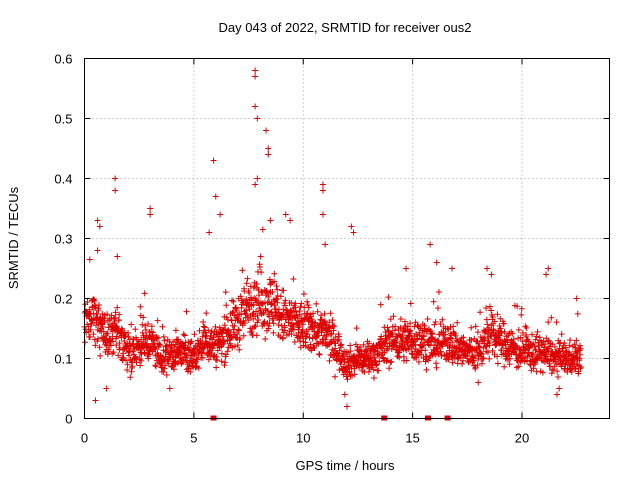 Image resolution: width=640 pixels, height=480 pixels. What do you see at coordinates (303, 438) in the screenshot?
I see `x-tick-label: 10` at bounding box center [303, 438].